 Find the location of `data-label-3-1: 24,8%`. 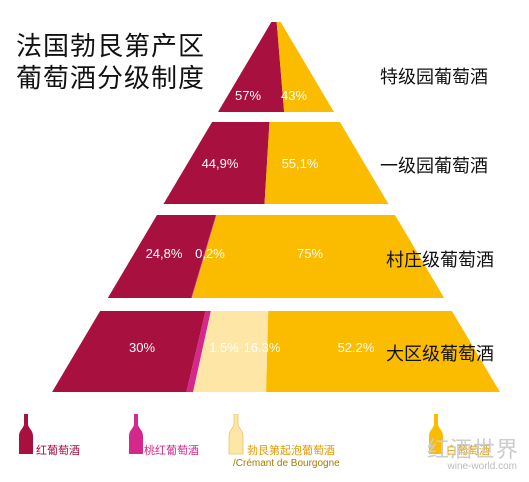

data-label-3-1: 24,8% is located at coordinates (164, 253).